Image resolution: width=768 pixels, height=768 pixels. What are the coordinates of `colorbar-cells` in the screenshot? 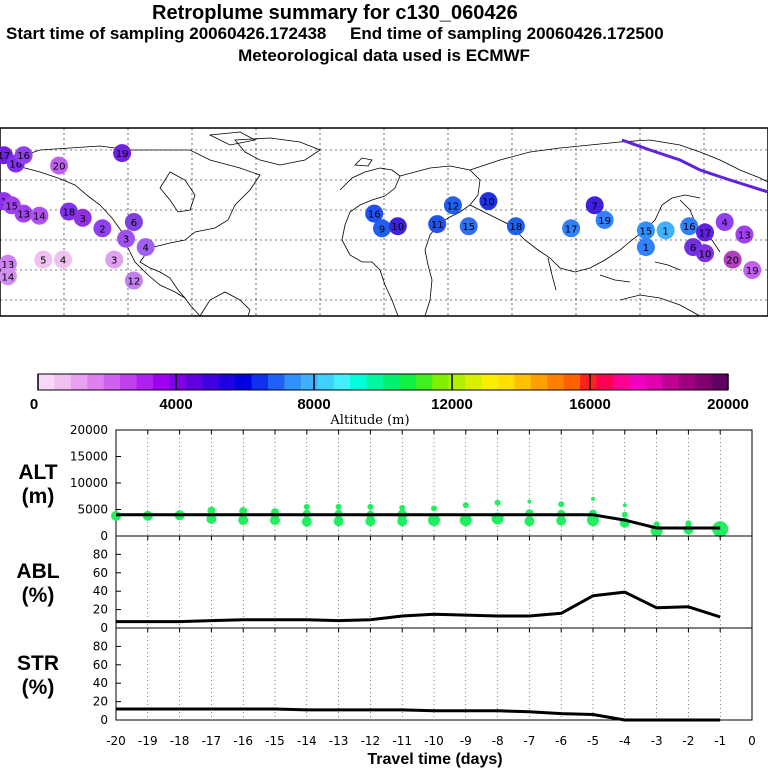 It's located at (383, 382).